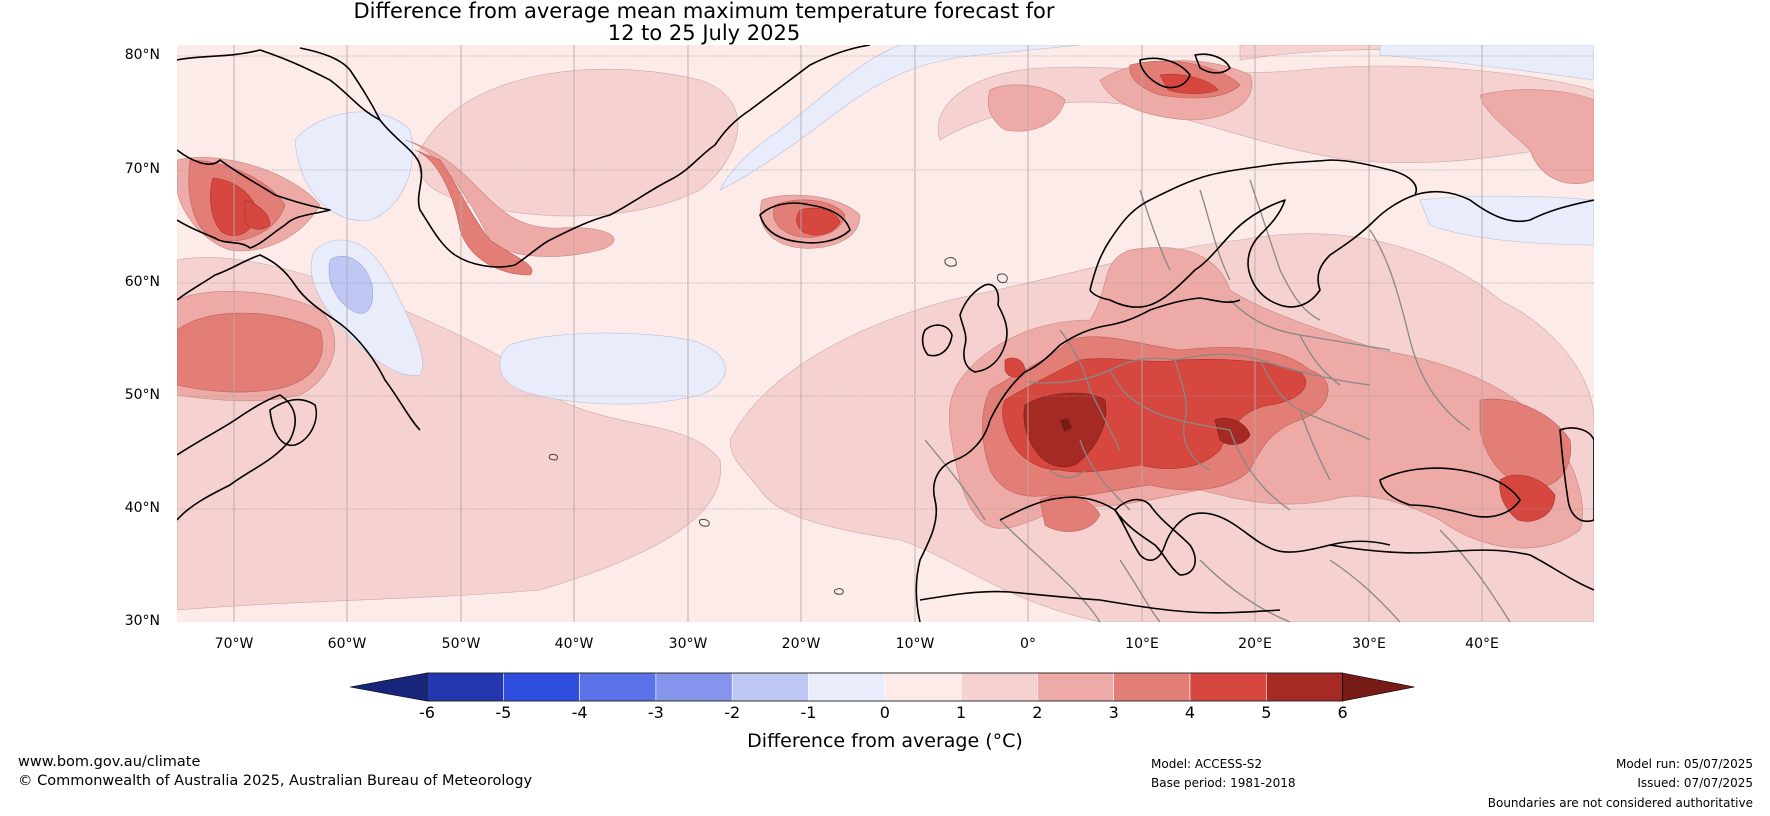 This screenshot has width=1770, height=816. What do you see at coordinates (503, 712) in the screenshot?
I see `colorbar-tick-label: -5` at bounding box center [503, 712].